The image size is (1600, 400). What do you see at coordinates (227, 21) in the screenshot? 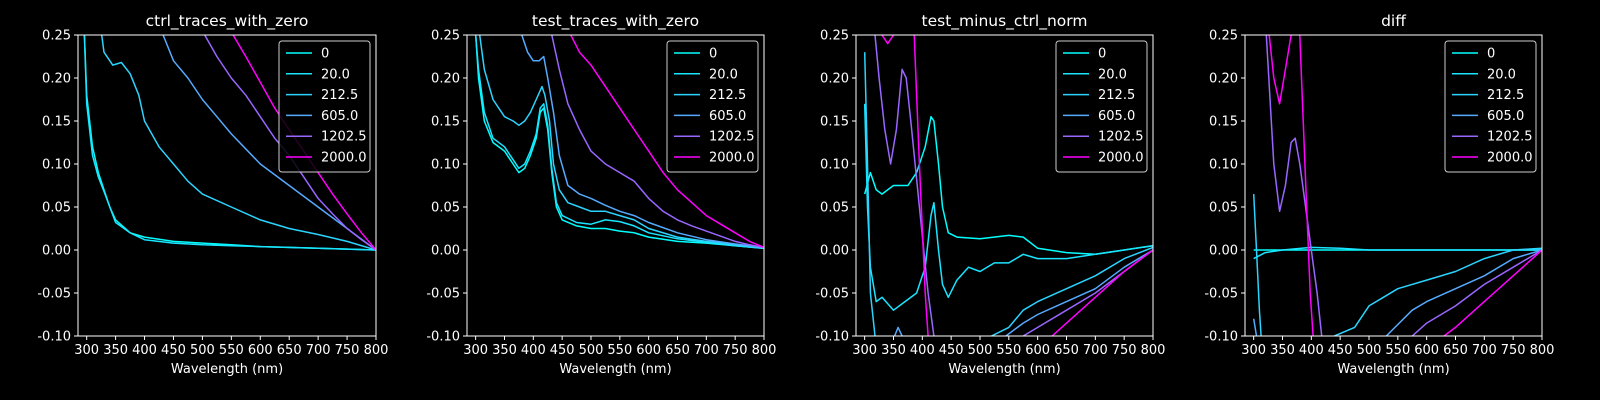
I see `panel-title: ctrl_traces_with_zero` at bounding box center [227, 21].